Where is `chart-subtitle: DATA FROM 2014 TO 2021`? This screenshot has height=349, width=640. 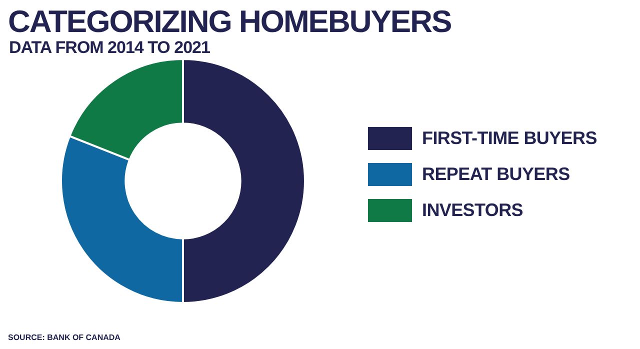
chart-subtitle: DATA FROM 2014 TO 2021 is located at coordinates (109, 48).